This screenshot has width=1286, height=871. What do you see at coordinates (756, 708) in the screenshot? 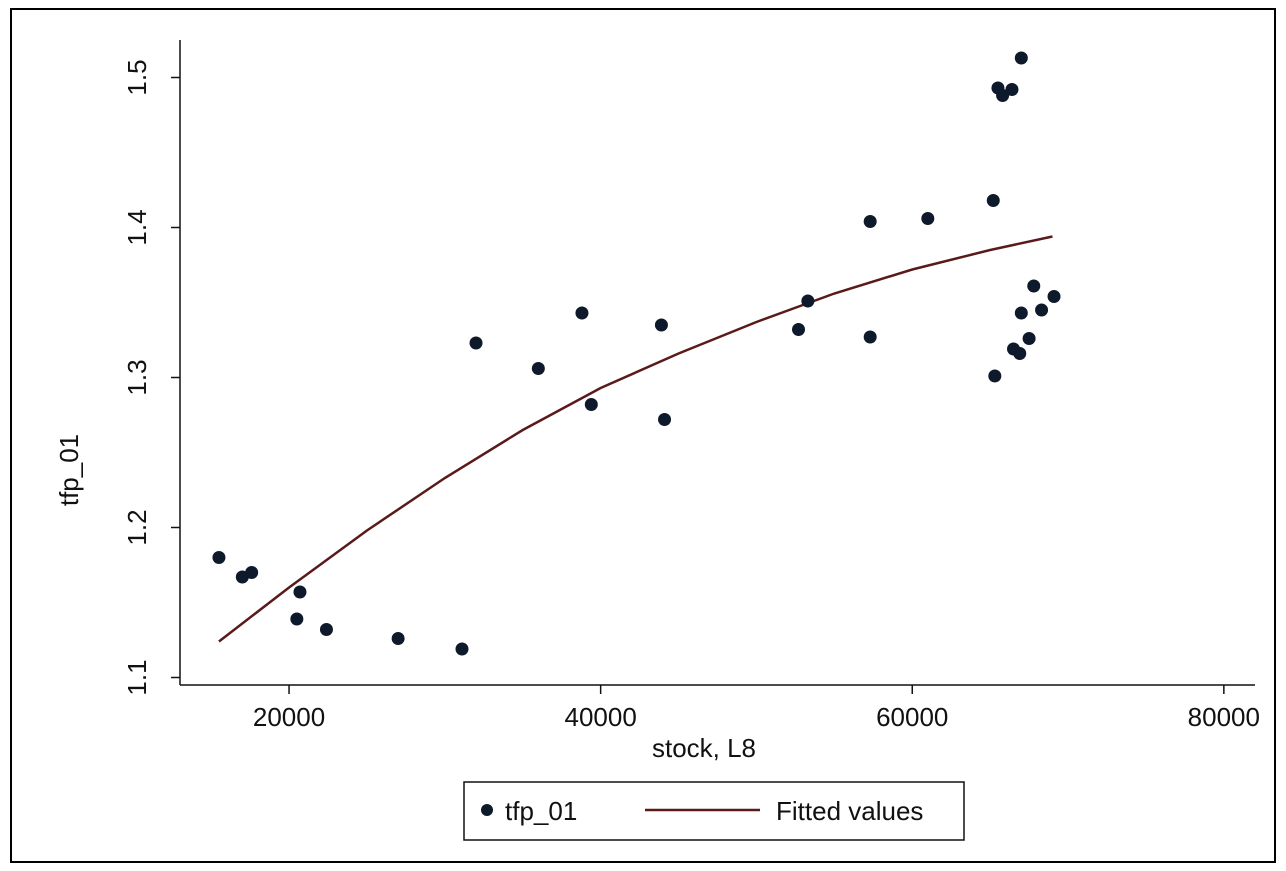
I see `x-ticks: 20000 40000 60000 80000` at bounding box center [756, 708].